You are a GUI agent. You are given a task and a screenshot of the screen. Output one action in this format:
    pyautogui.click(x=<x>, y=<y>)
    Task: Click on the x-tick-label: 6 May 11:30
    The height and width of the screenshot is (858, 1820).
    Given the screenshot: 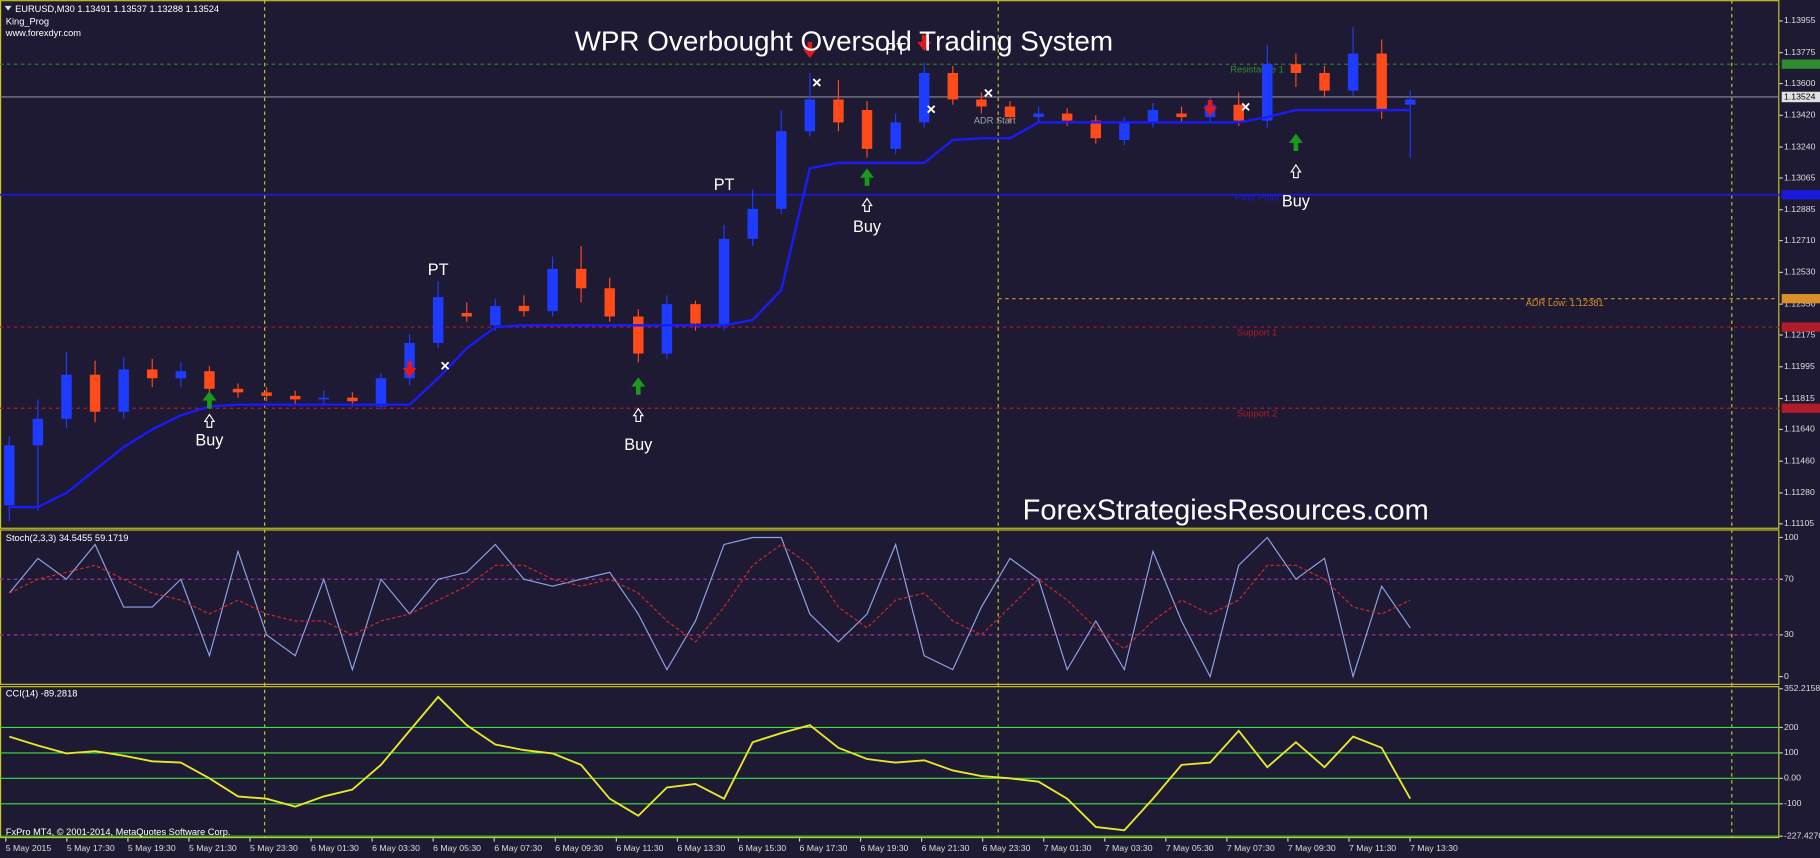 What is the action you would take?
    pyautogui.click(x=639, y=848)
    